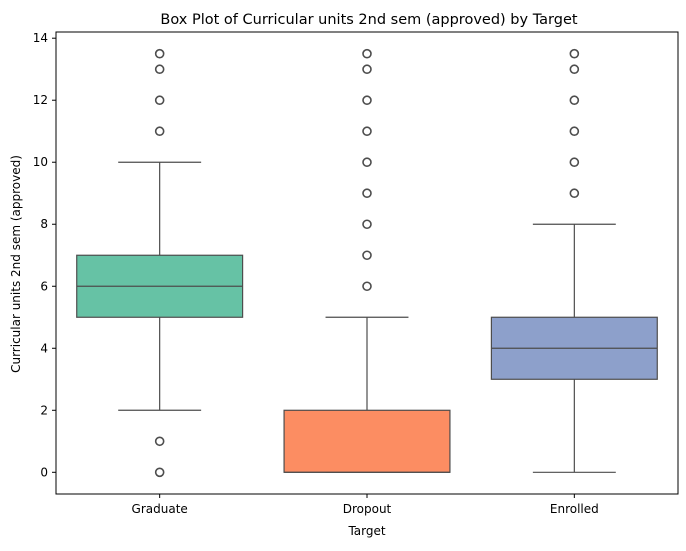  I want to click on x-axis: Graduate Dropout Enrolled, so click(365, 505).